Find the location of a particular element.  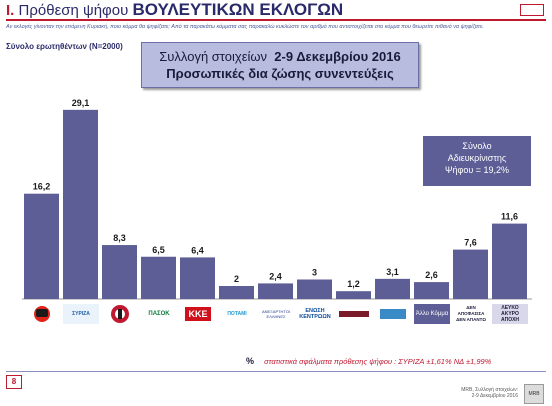

bar-value-label-3: 8,3 is located at coordinates (119, 238).